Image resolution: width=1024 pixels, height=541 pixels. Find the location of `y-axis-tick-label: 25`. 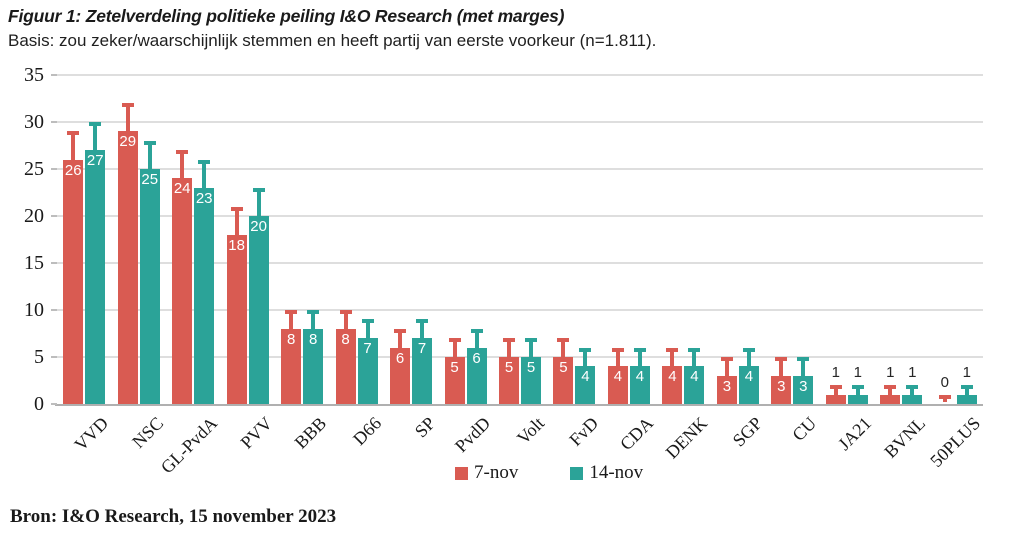

y-axis-tick-label: 25 is located at coordinates (34, 169).